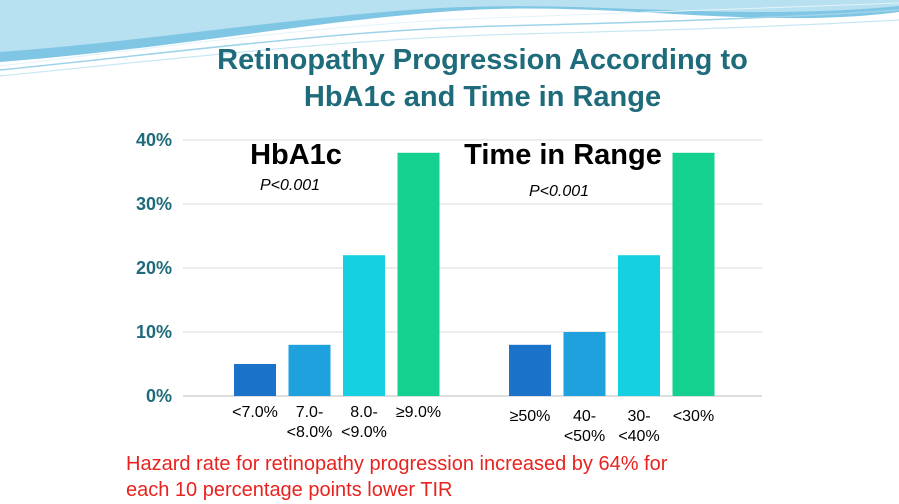  What do you see at coordinates (482, 97) in the screenshot?
I see `slide-title-line-2: HbA1c and Time in Range` at bounding box center [482, 97].